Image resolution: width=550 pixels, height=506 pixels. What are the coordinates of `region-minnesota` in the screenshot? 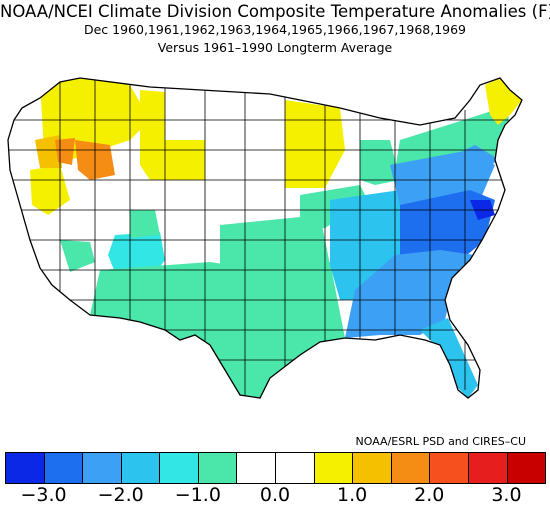 It's located at (315, 144).